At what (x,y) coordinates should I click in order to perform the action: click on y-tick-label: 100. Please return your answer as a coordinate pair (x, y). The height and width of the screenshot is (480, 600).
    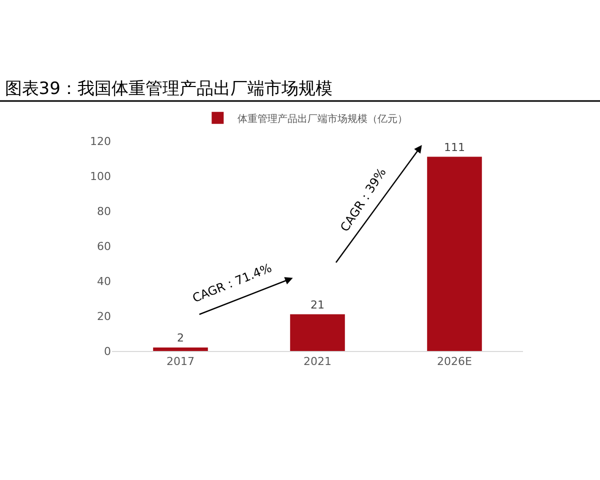
    Looking at the image, I should click on (100, 176).